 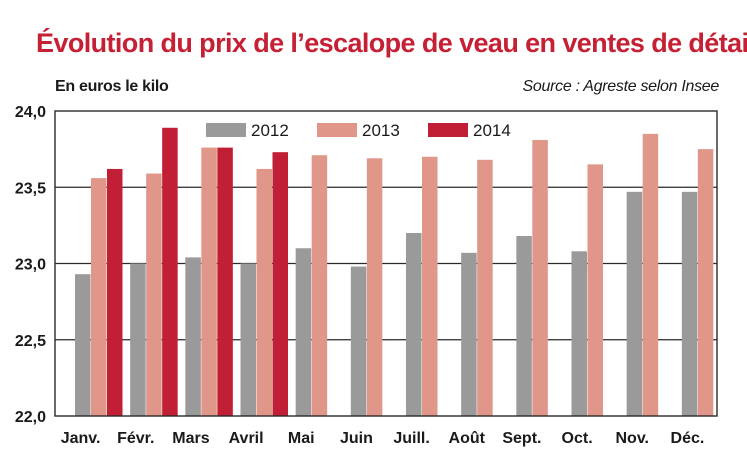 What do you see at coordinates (411, 438) in the screenshot?
I see `x-tick-label: Juill.` at bounding box center [411, 438].